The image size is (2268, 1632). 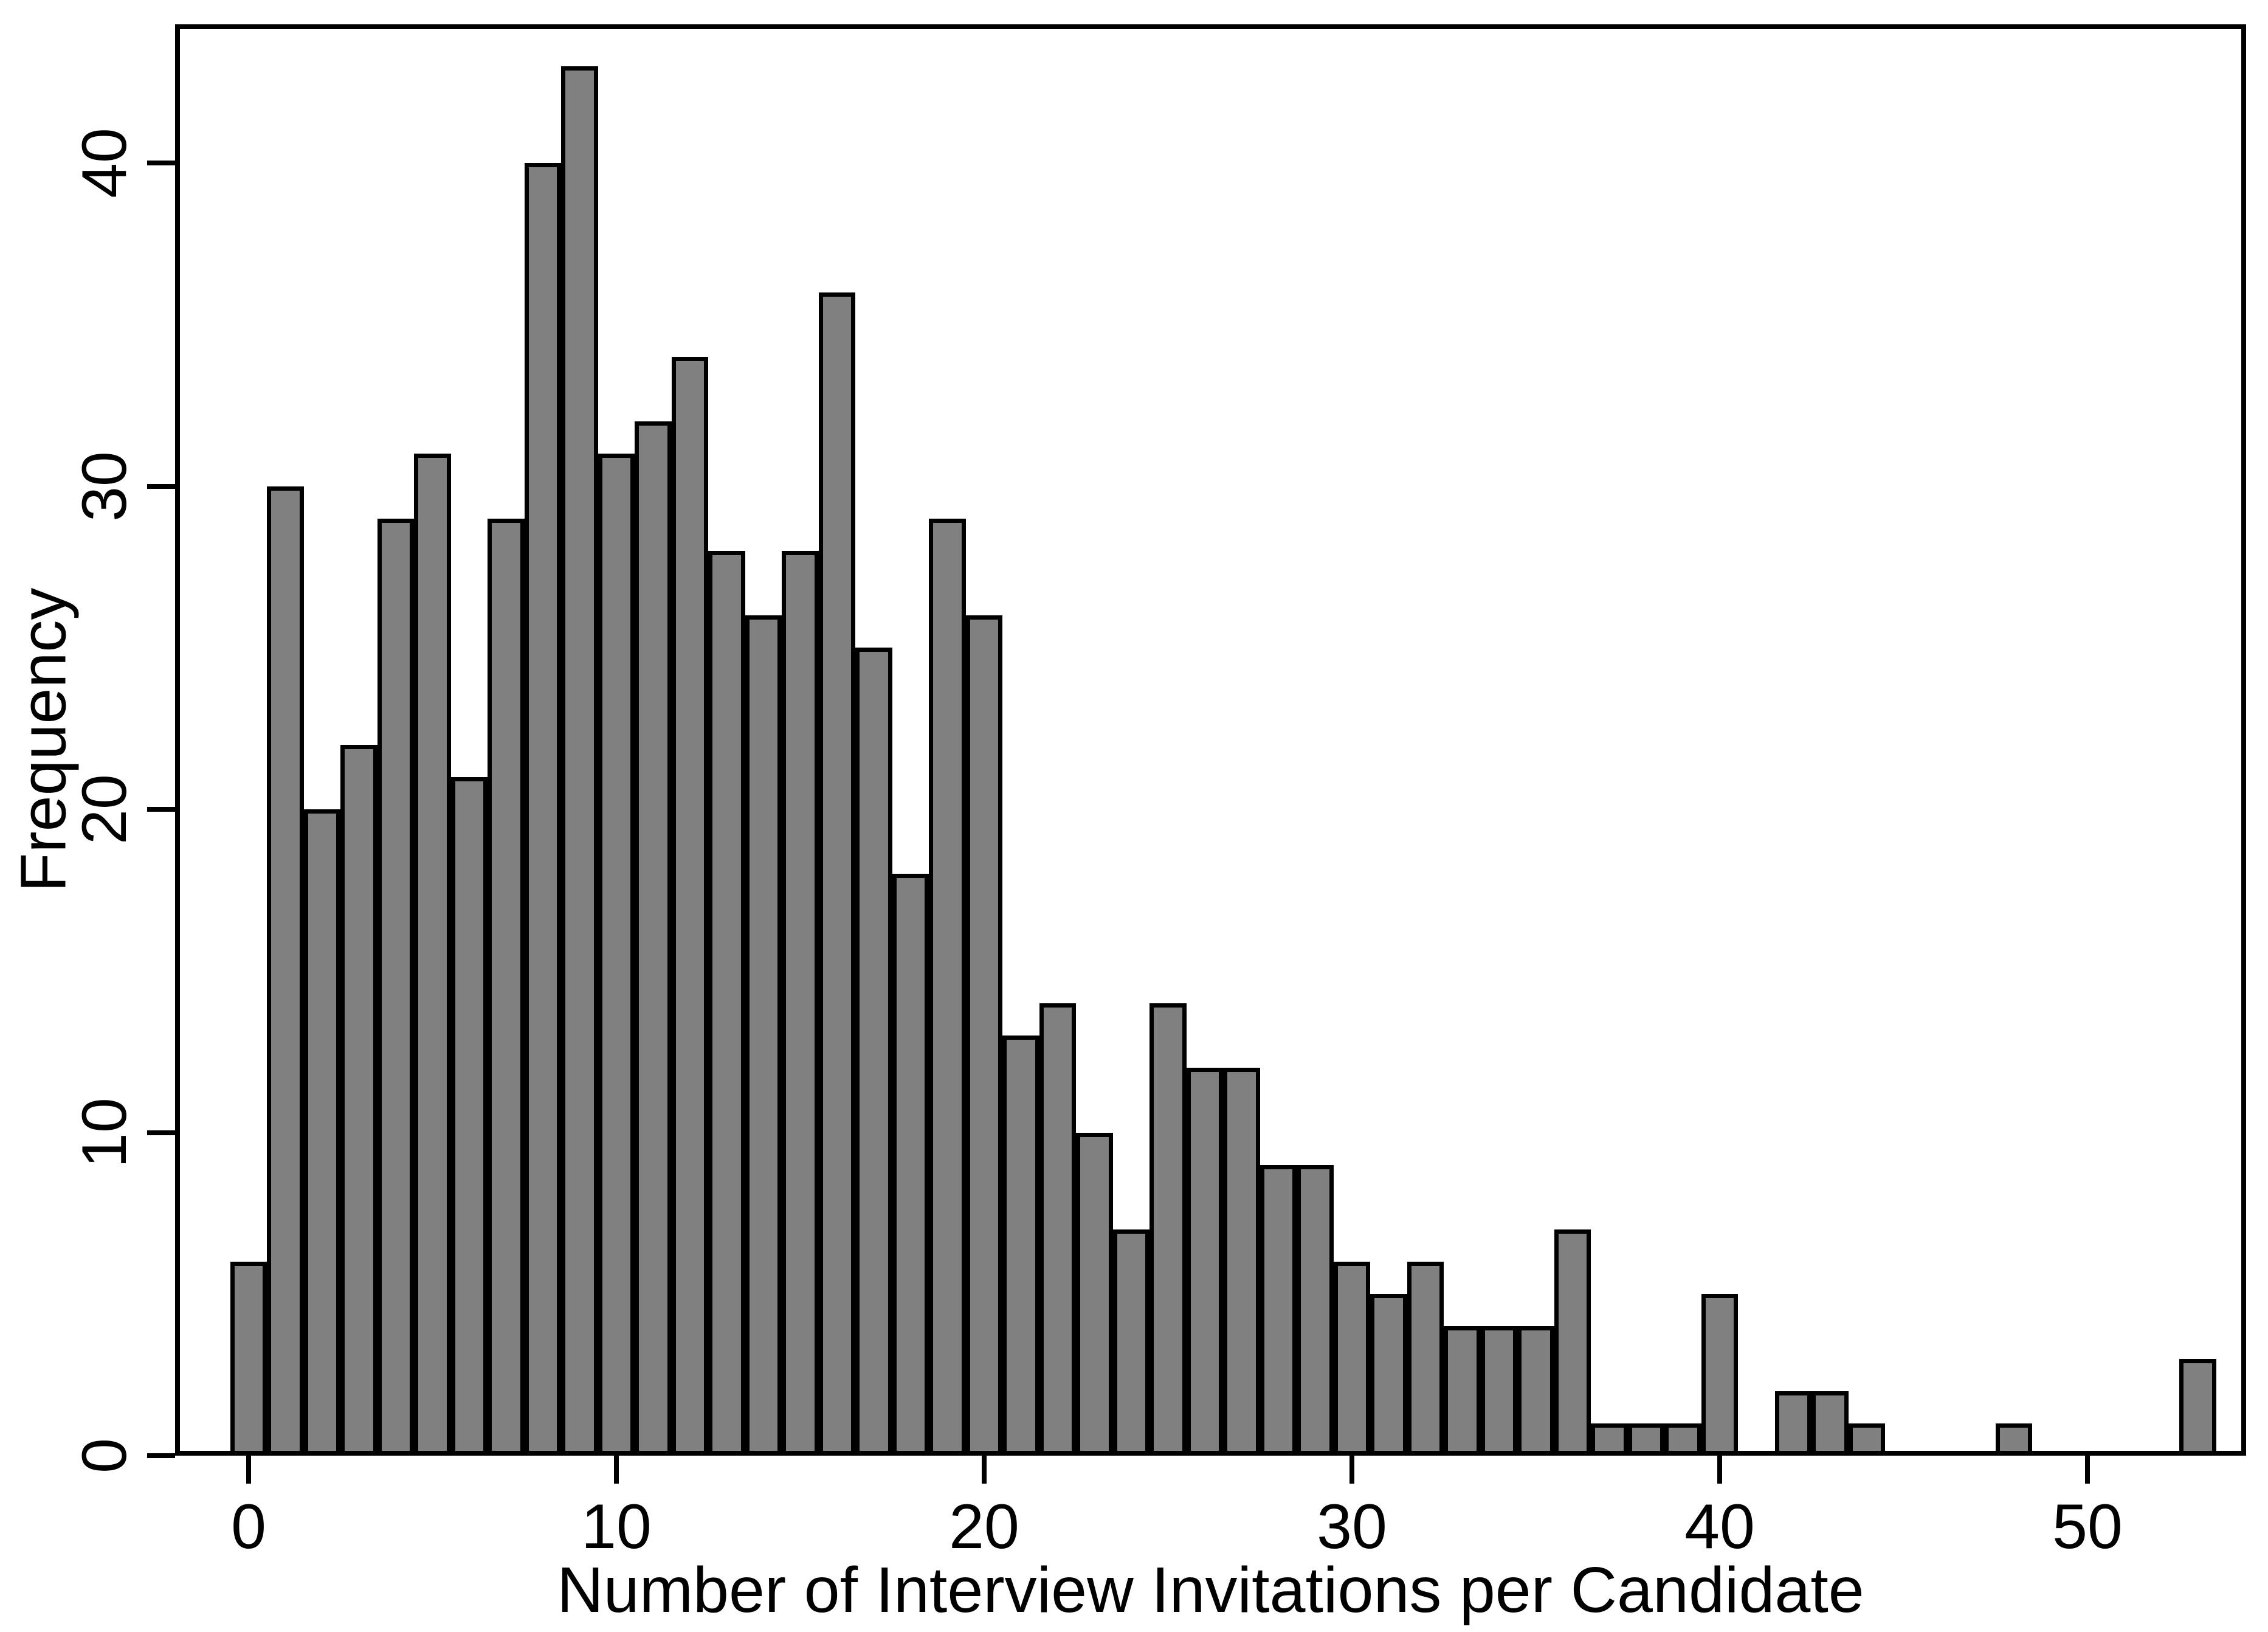 I want to click on x-tick-label: 40, so click(x=1719, y=1527).